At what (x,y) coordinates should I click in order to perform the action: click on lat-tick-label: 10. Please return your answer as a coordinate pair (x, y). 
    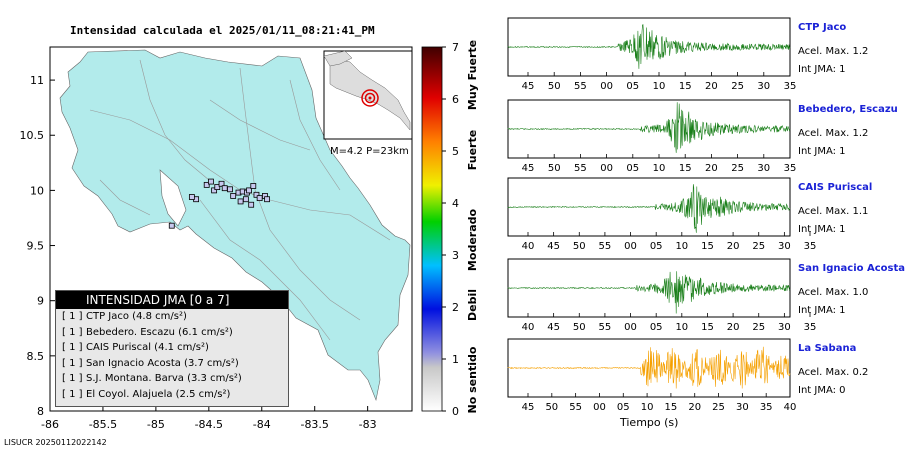
    Looking at the image, I should click on (37, 190).